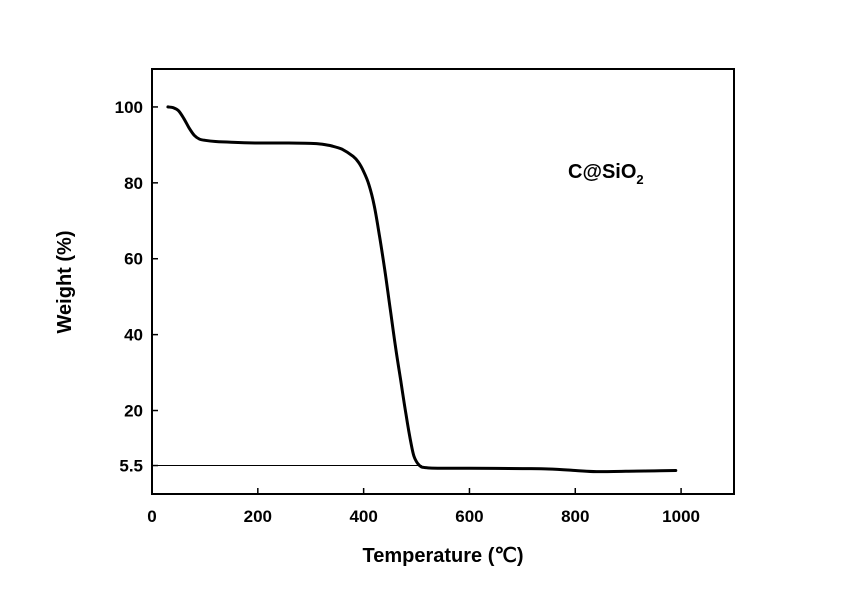 The height and width of the screenshot is (594, 852). I want to click on y-tick-label: 100, so click(129, 107).